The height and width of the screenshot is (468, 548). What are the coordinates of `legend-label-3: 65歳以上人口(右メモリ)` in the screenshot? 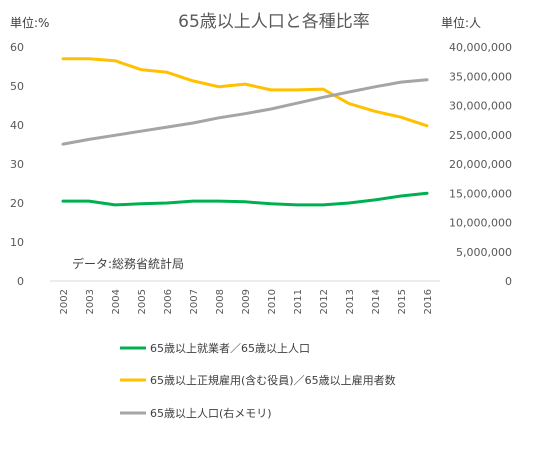 It's located at (211, 413).